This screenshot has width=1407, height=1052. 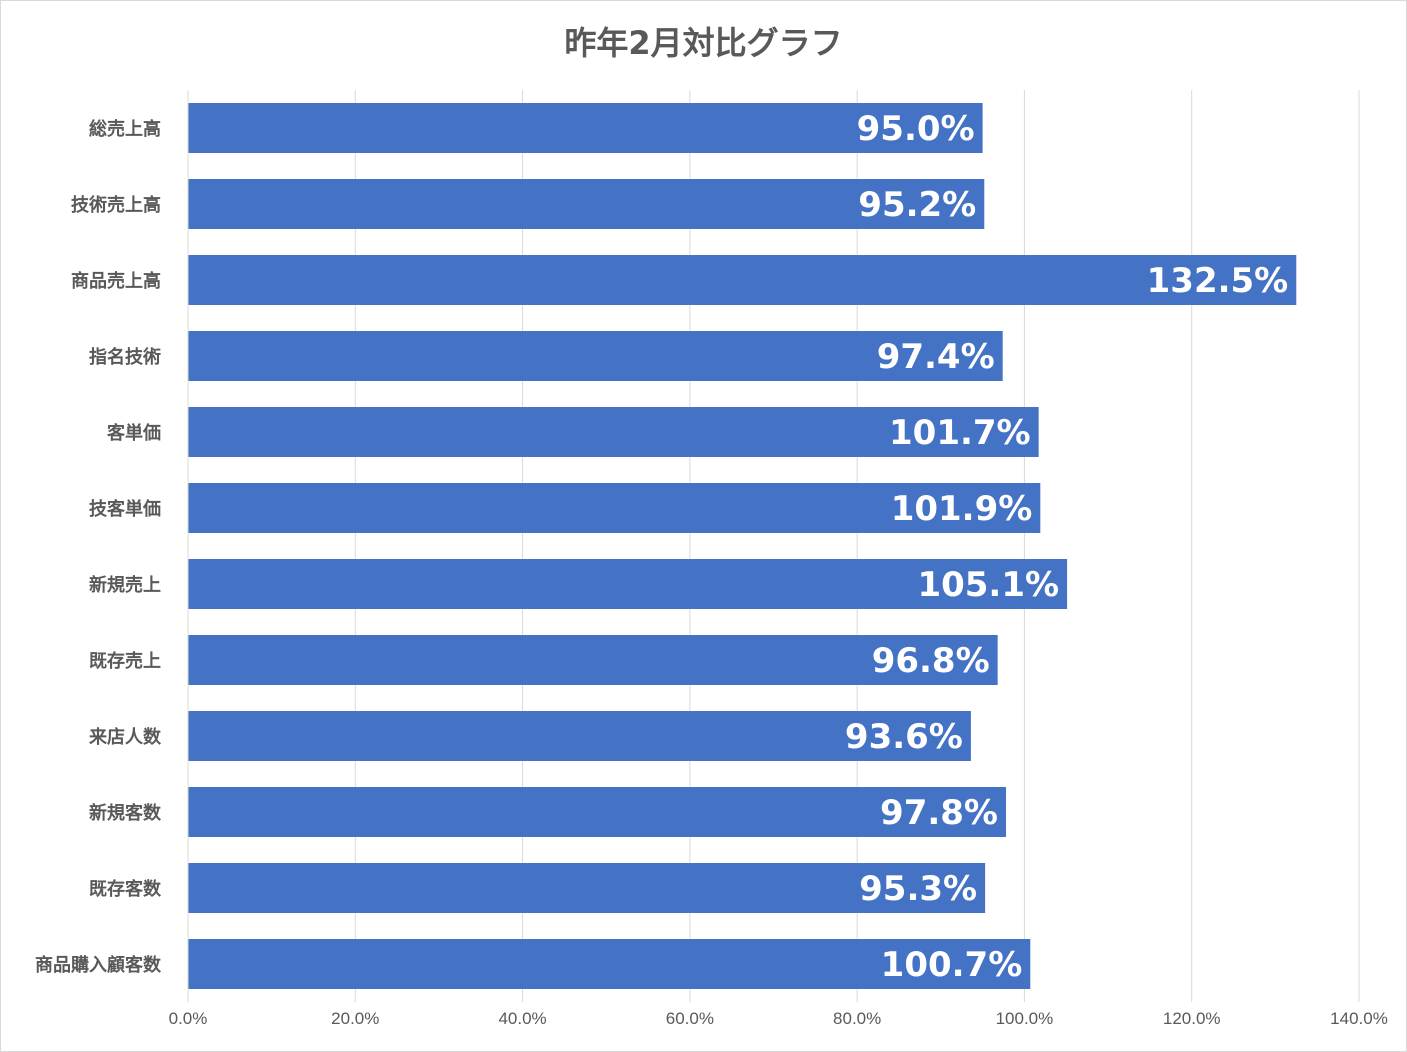 What do you see at coordinates (116, 205) in the screenshot?
I see `category-label: 技術売上高` at bounding box center [116, 205].